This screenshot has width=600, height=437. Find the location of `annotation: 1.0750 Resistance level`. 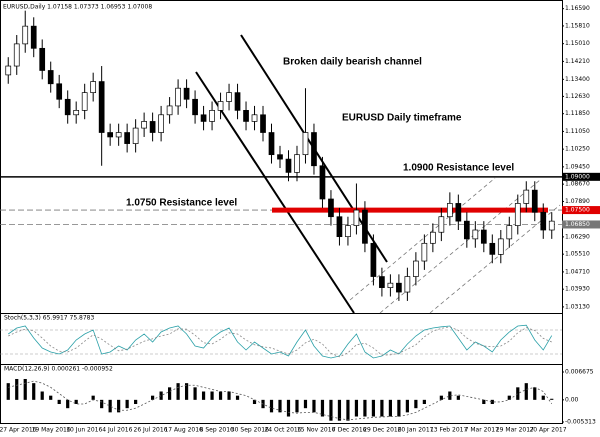

annotation: 1.0750 Resistance level is located at coordinates (181, 203).